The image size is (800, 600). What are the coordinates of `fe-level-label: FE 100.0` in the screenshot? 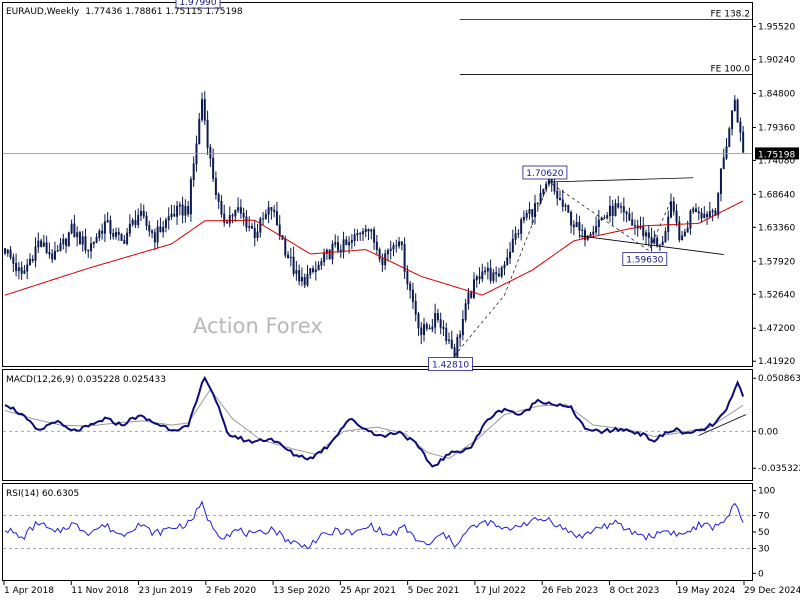 It's located at (731, 69).